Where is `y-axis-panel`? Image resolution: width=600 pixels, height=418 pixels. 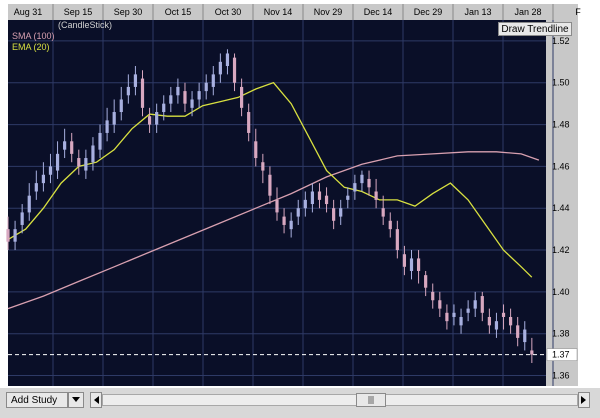
y-axis-panel is located at coordinates (562, 203).